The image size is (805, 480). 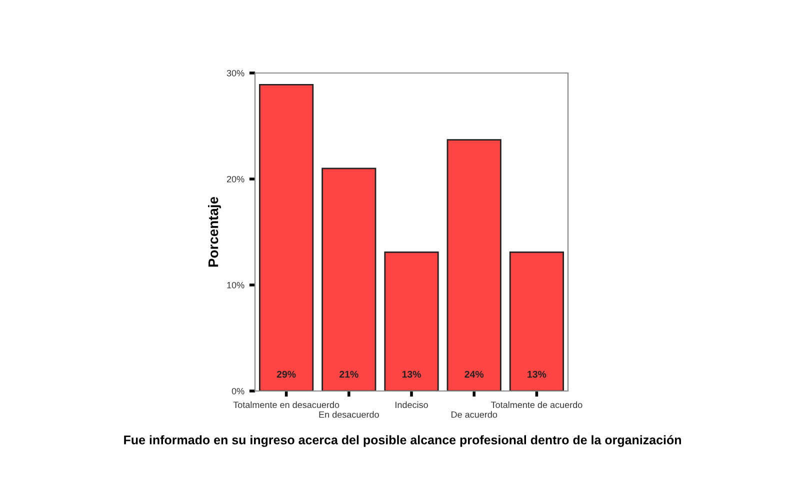 What do you see at coordinates (349, 374) in the screenshot?
I see `data-label: 21%` at bounding box center [349, 374].